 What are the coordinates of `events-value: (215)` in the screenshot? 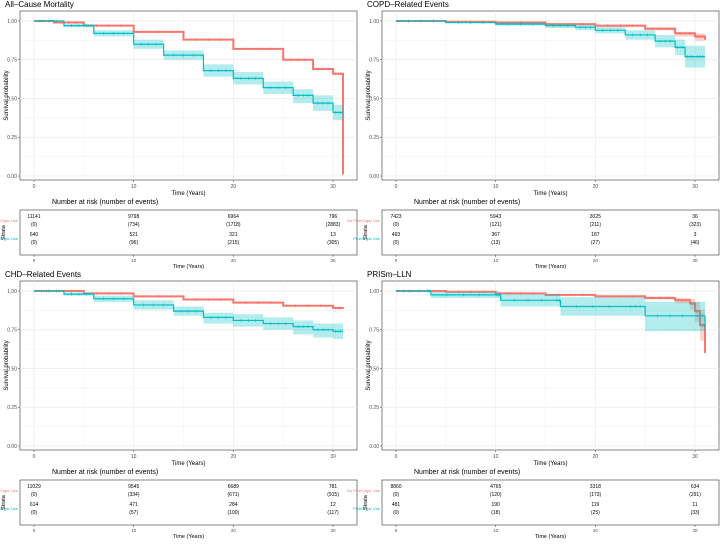 It's located at (234, 243).